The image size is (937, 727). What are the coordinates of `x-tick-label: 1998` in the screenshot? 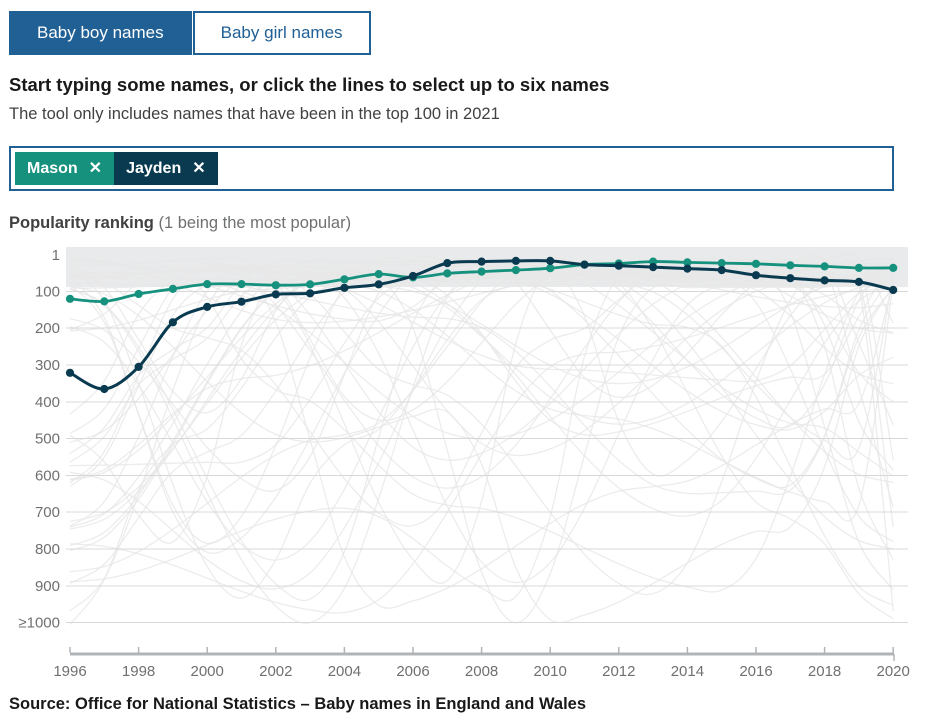 It's located at (138, 671).